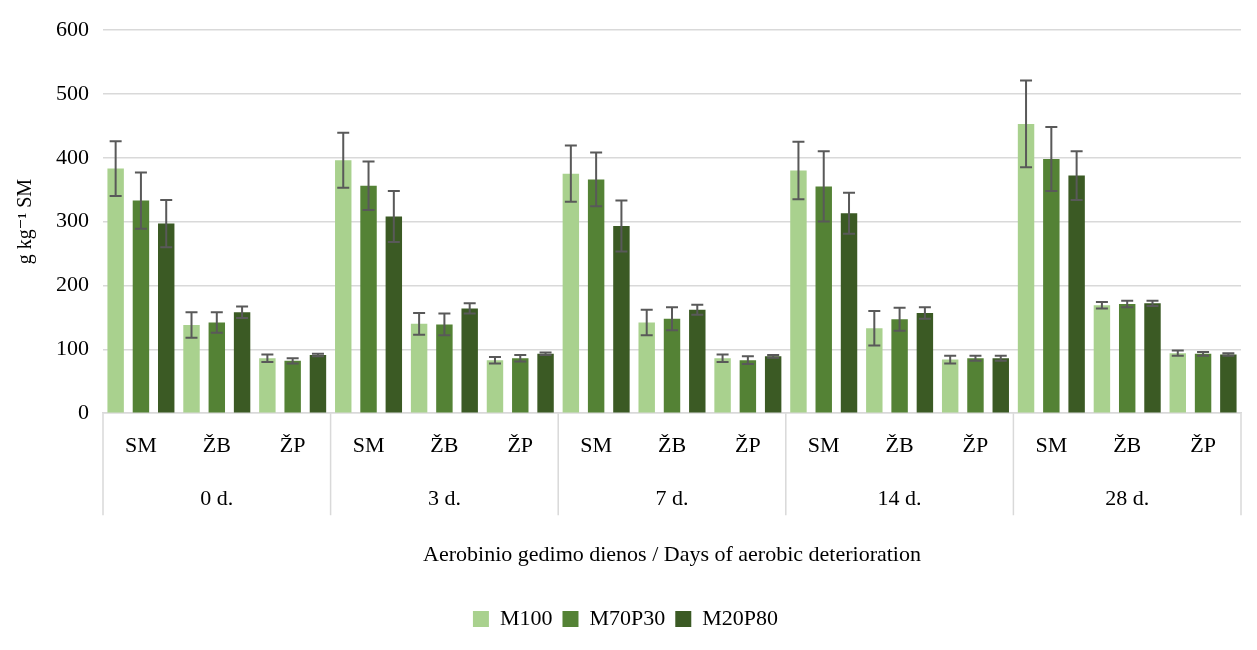 The image size is (1257, 650). What do you see at coordinates (627, 617) in the screenshot?
I see `legend-label: M70P30` at bounding box center [627, 617].